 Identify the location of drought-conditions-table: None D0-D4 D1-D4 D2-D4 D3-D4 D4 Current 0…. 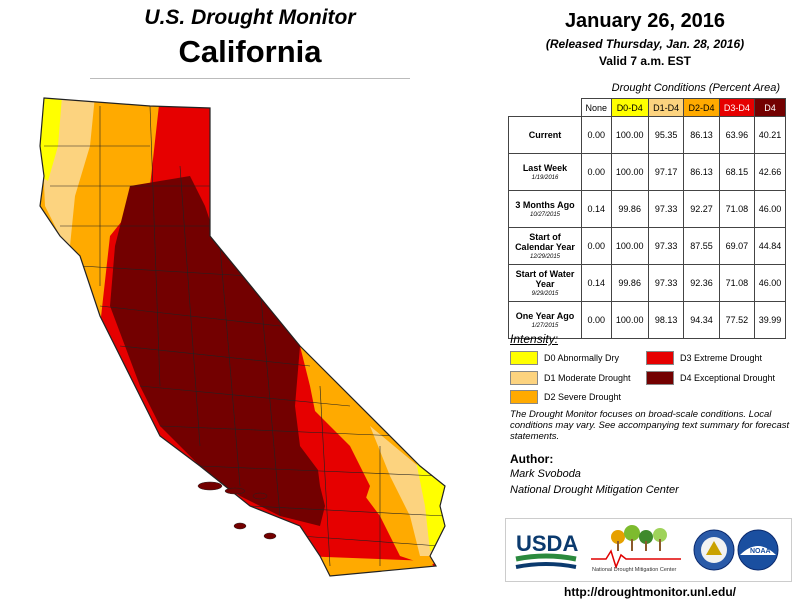
(647, 218).